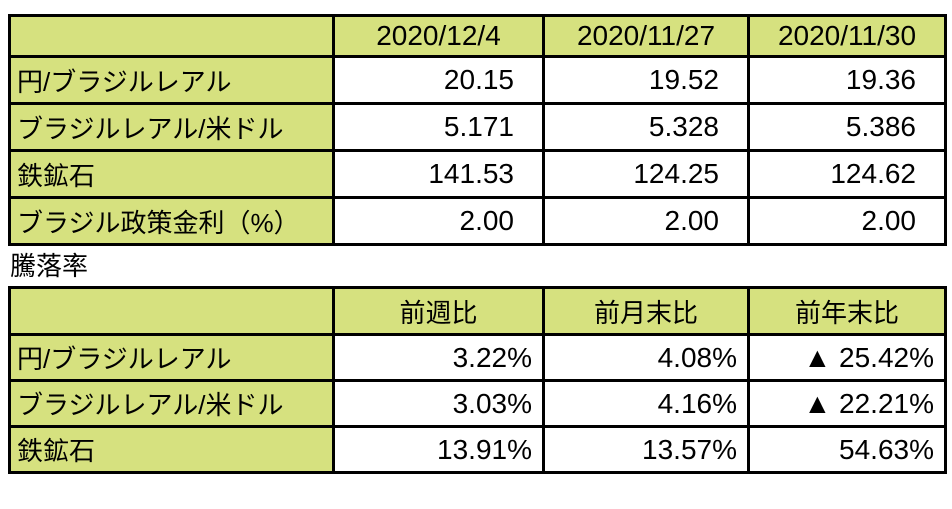 The height and width of the screenshot is (509, 952). I want to click on change-table-corner-cell, so click(171, 311).